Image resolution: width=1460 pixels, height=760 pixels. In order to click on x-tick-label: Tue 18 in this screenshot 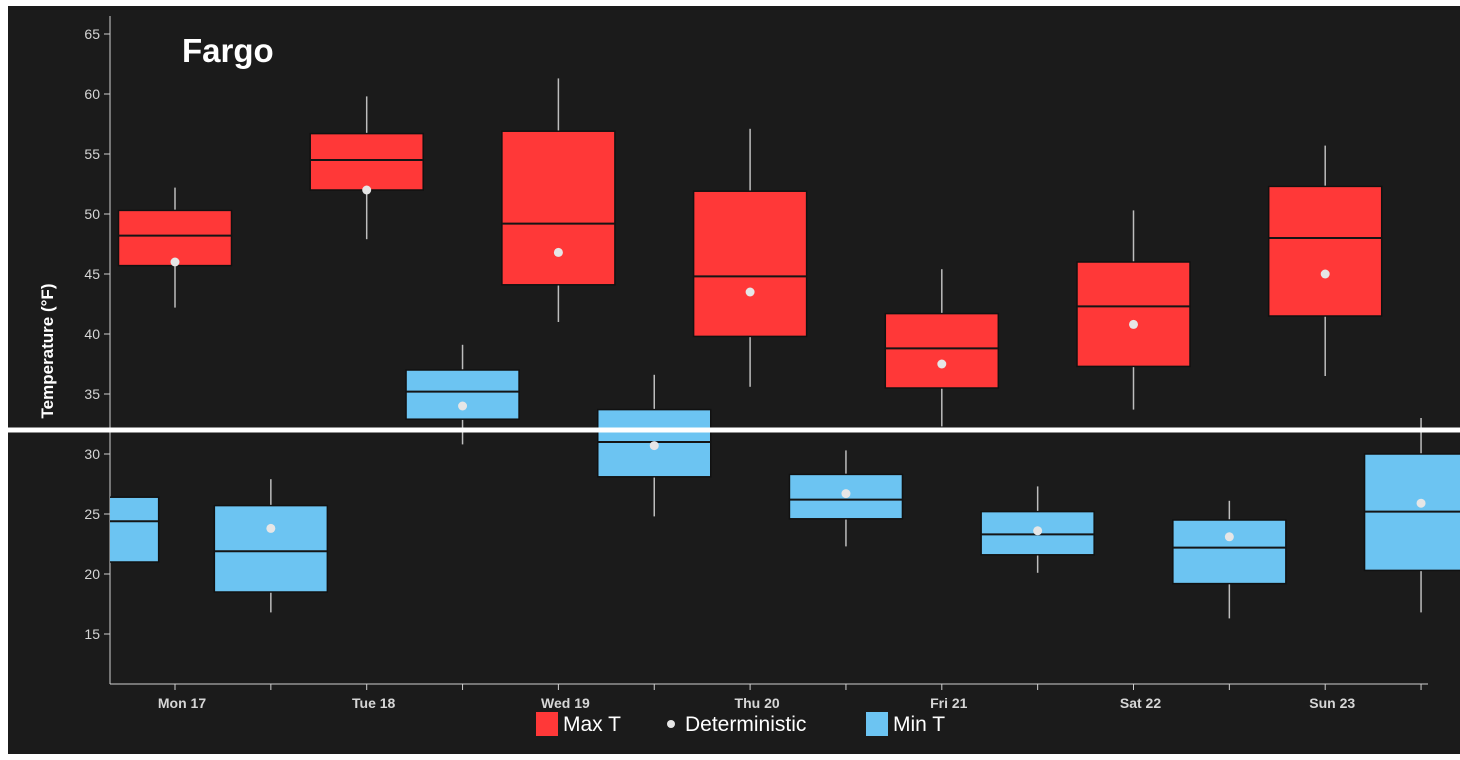, I will do `click(374, 703)`.